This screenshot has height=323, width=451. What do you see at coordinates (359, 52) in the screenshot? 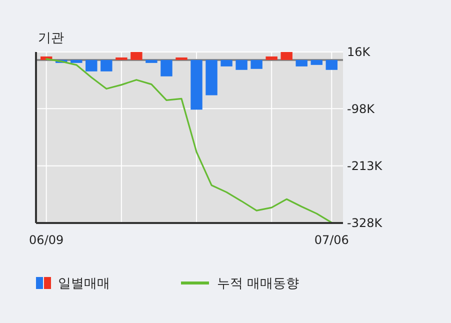
I see `y-tick-label: 16K` at bounding box center [359, 52].